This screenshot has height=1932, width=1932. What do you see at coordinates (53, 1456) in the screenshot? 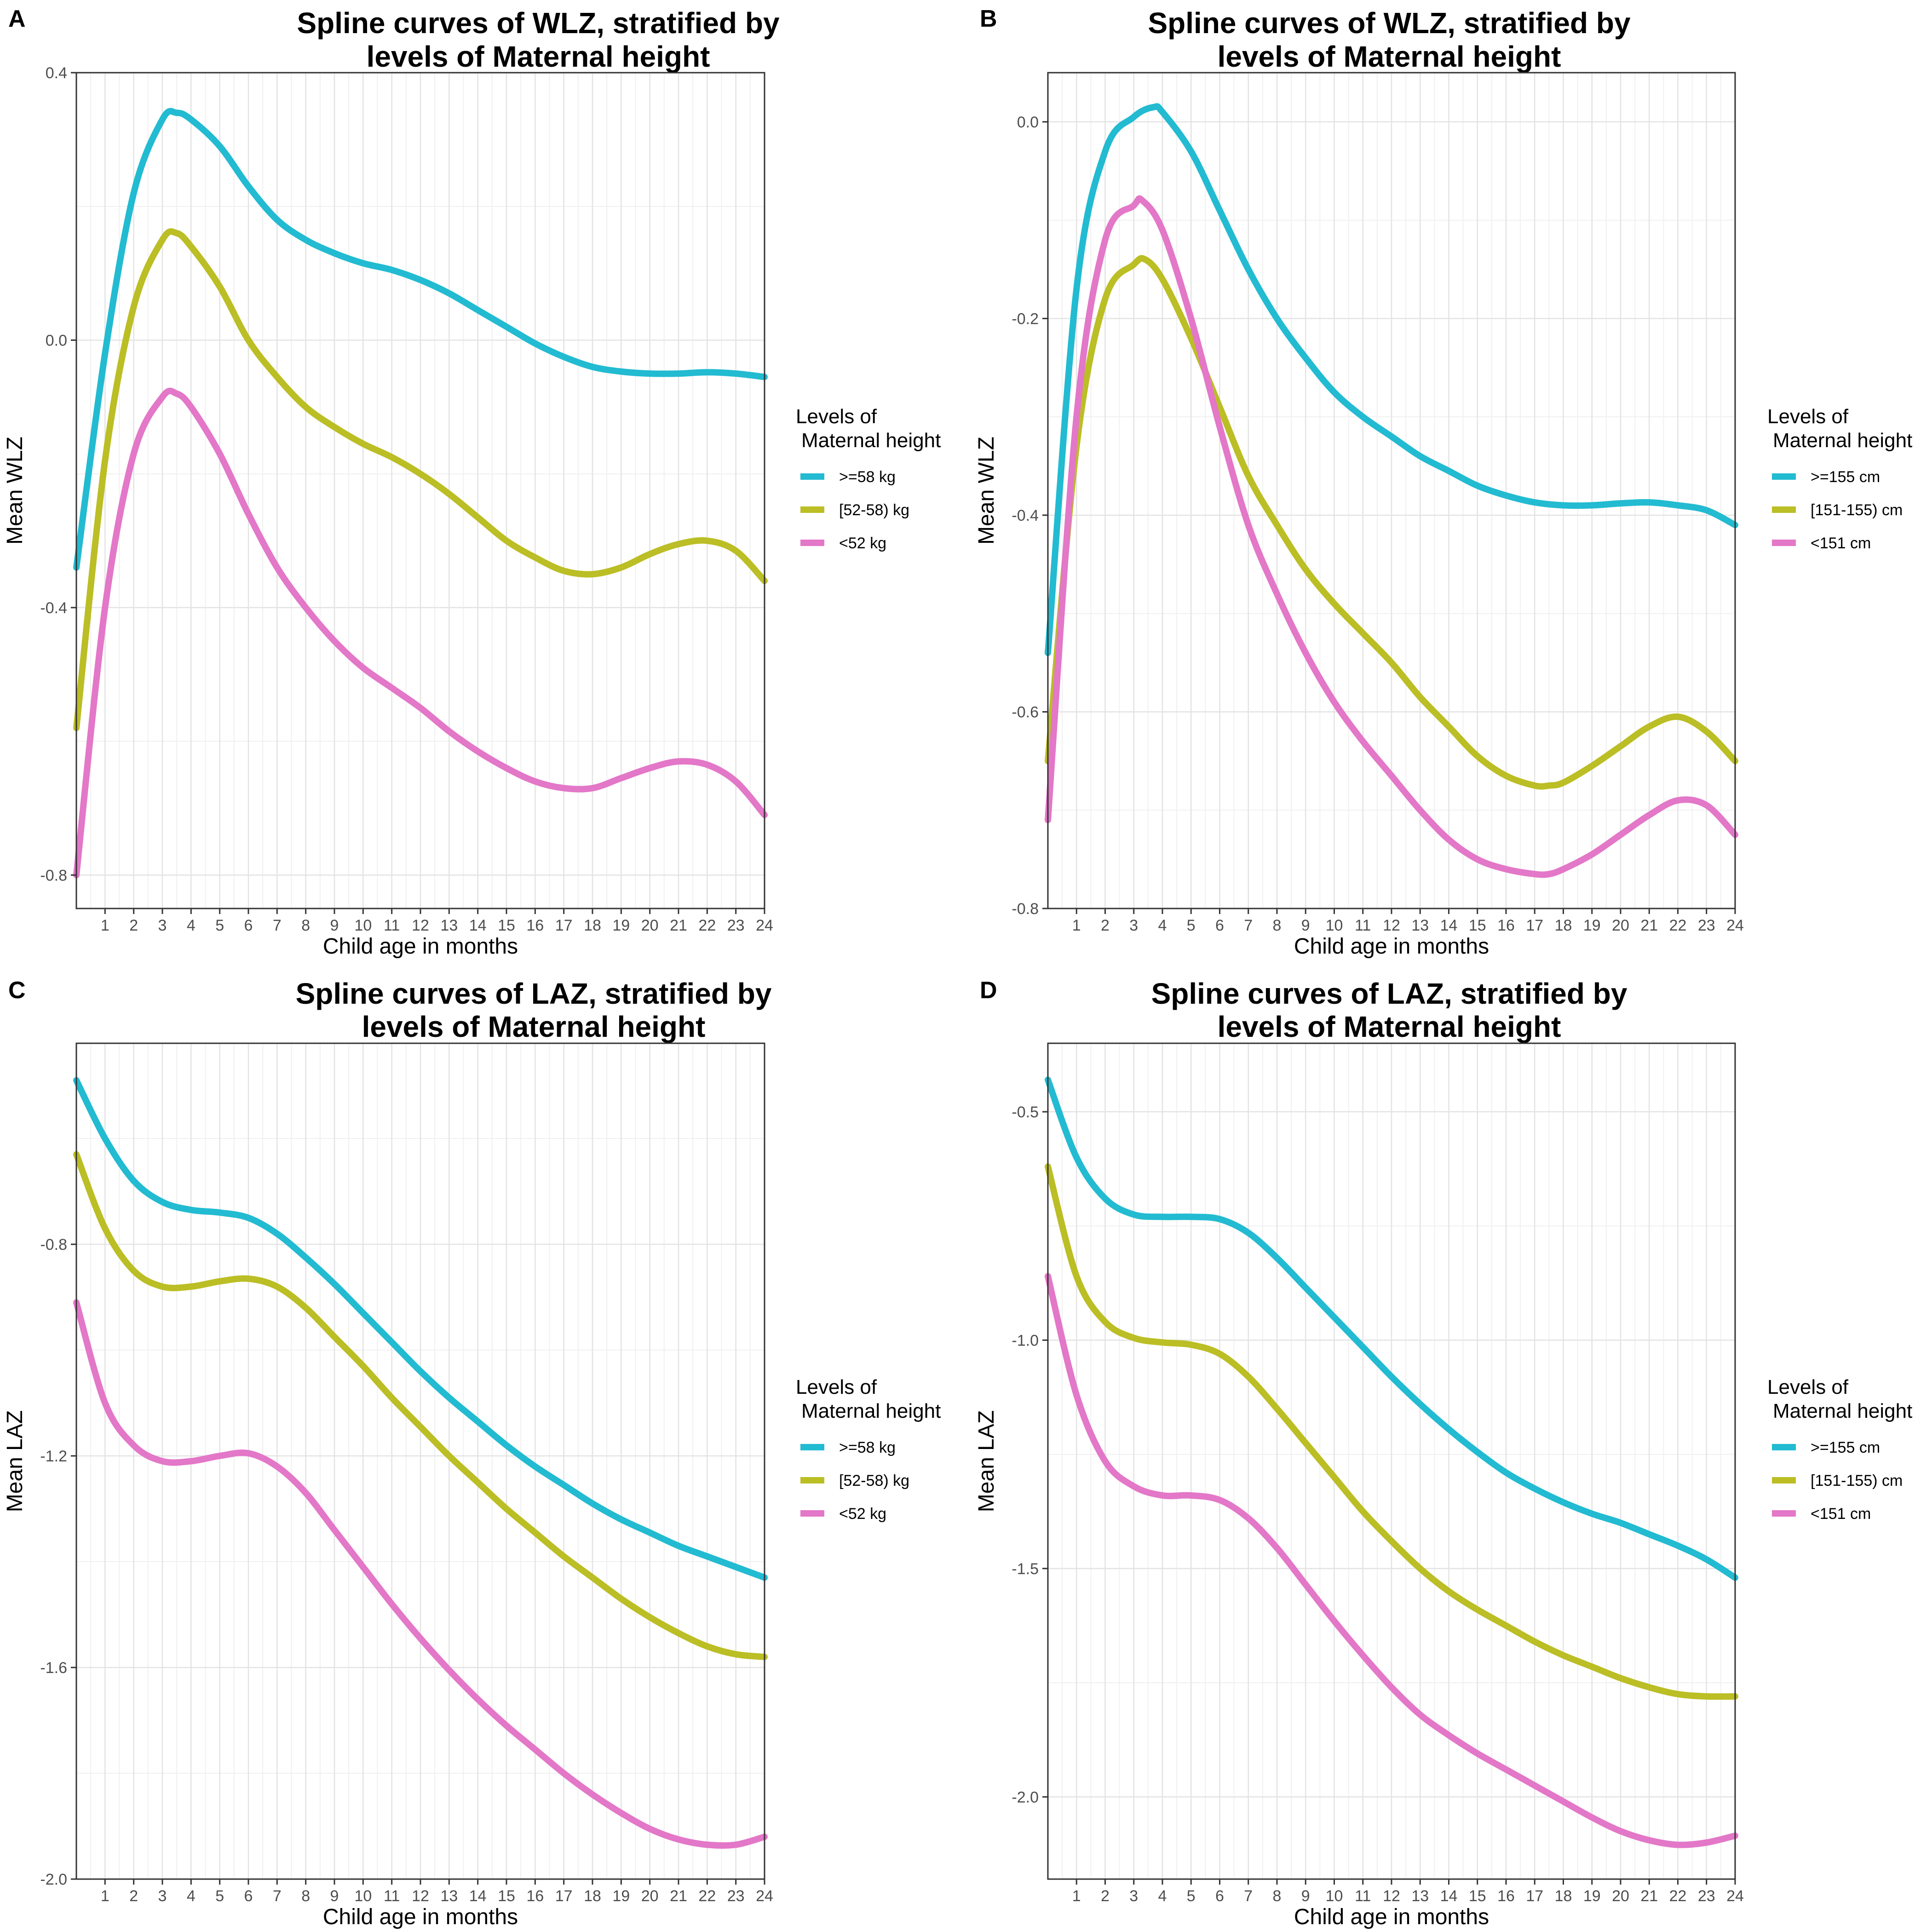
I see `y-tick-label: -1.2` at bounding box center [53, 1456].